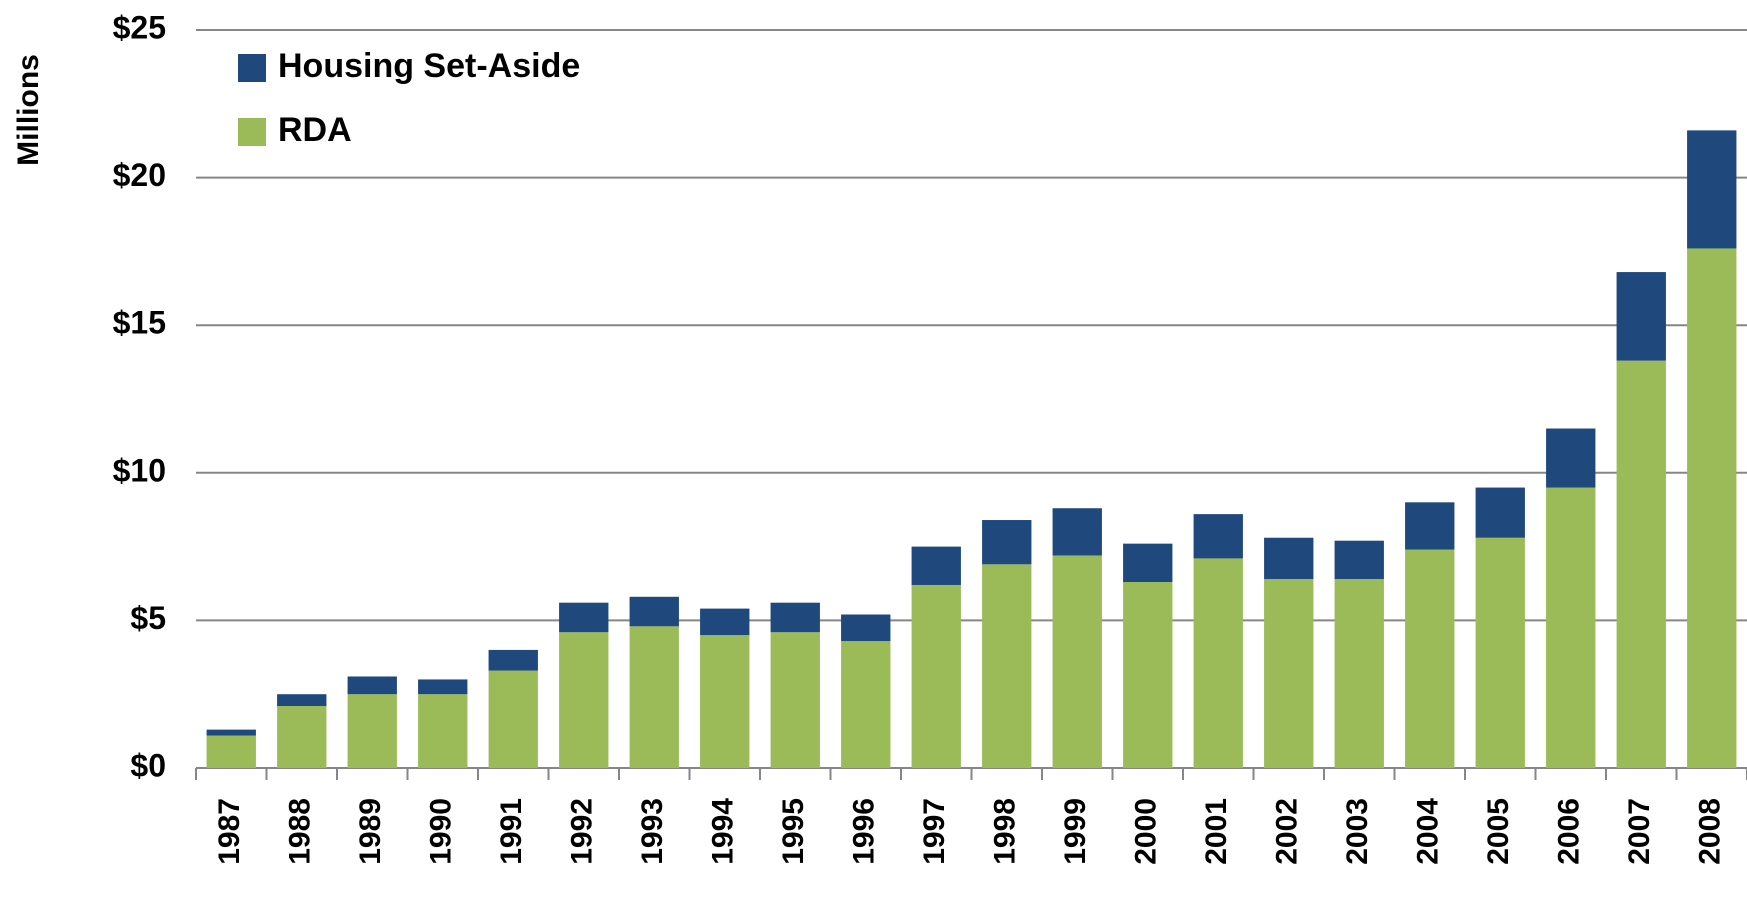 This screenshot has width=1747, height=911. Describe the element at coordinates (1710, 831) in the screenshot. I see `x-tick-label: 2008` at that location.